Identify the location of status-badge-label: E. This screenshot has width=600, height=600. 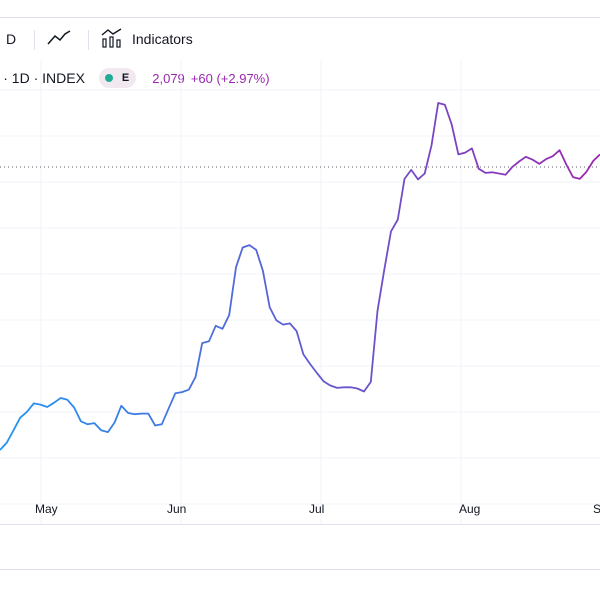
(125, 78).